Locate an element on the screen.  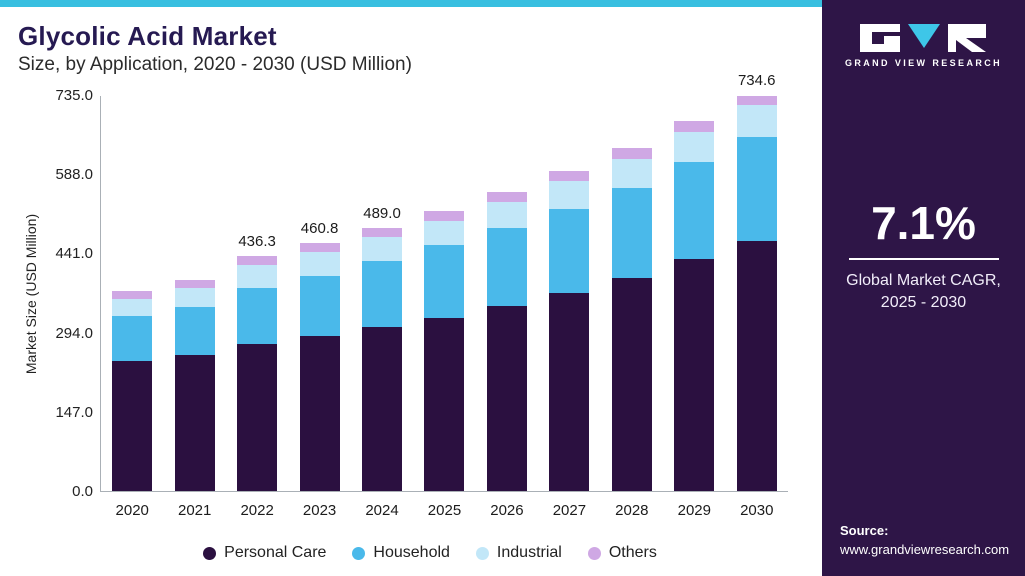
y-tick-label: 294.0 is located at coordinates (74, 333).